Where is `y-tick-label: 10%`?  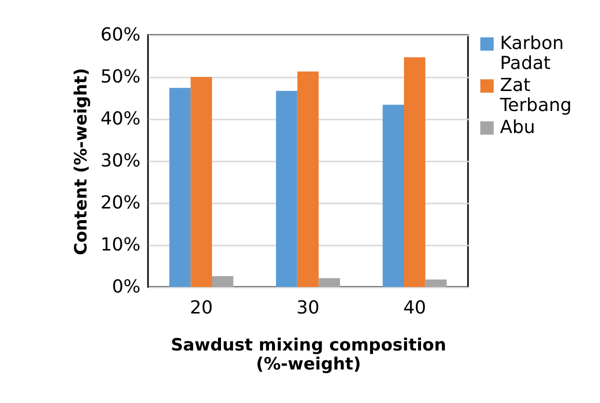
y-tick-label: 10% is located at coordinates (120, 245).